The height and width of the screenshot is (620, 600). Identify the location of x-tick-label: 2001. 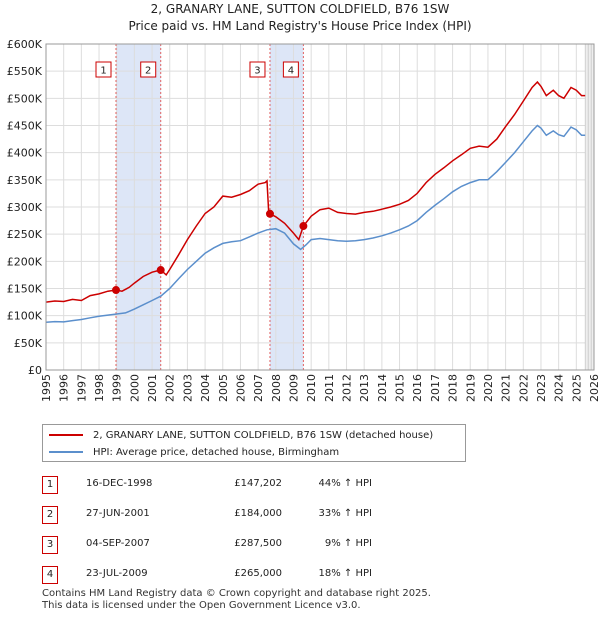
(152, 388).